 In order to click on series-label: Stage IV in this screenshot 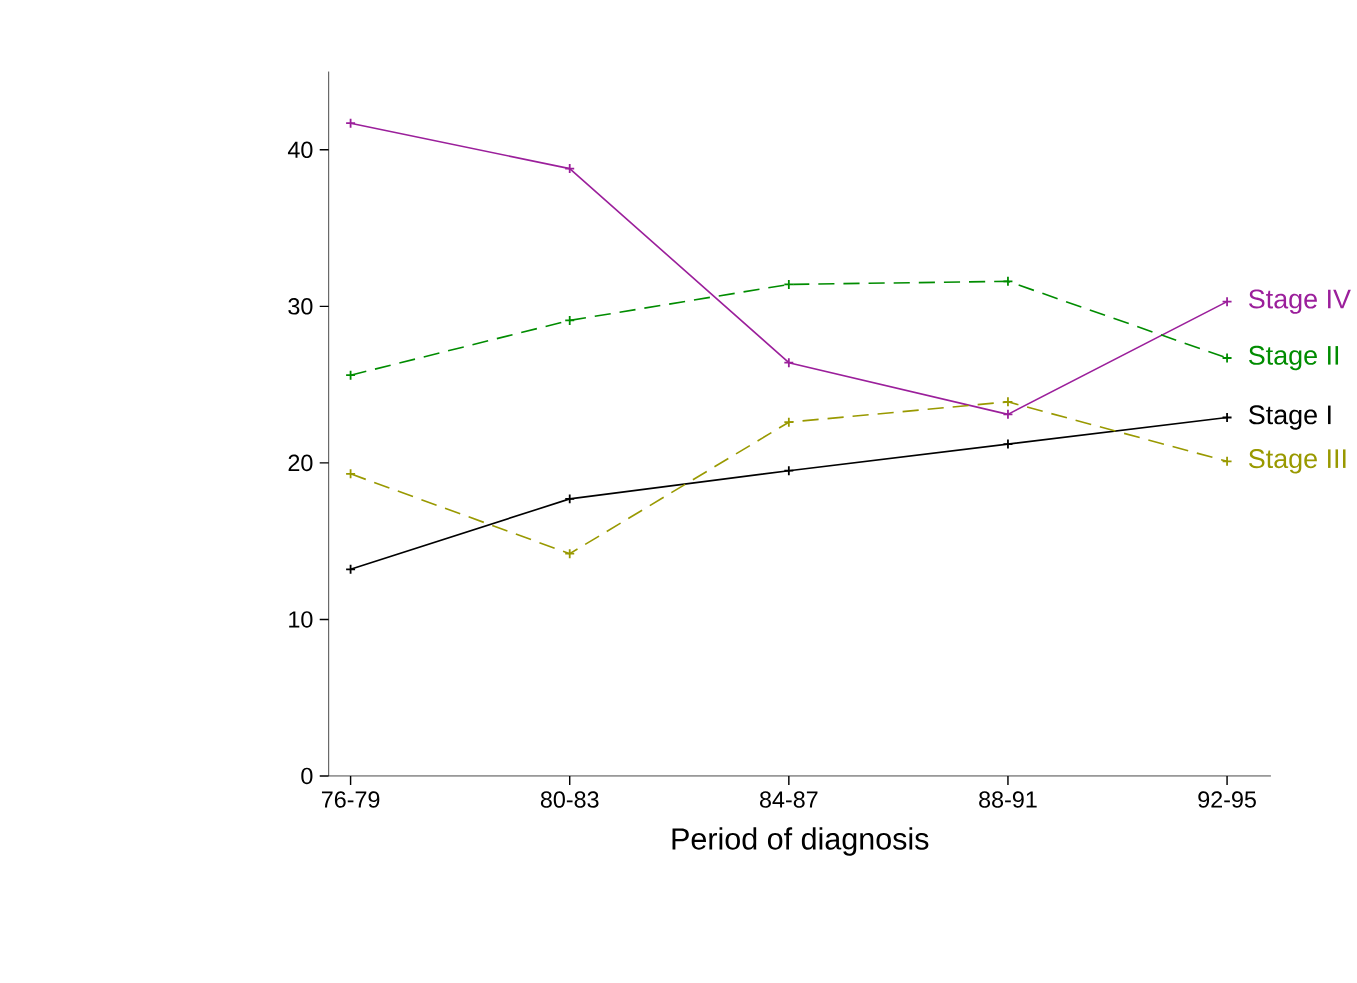, I will do `click(1299, 302)`.